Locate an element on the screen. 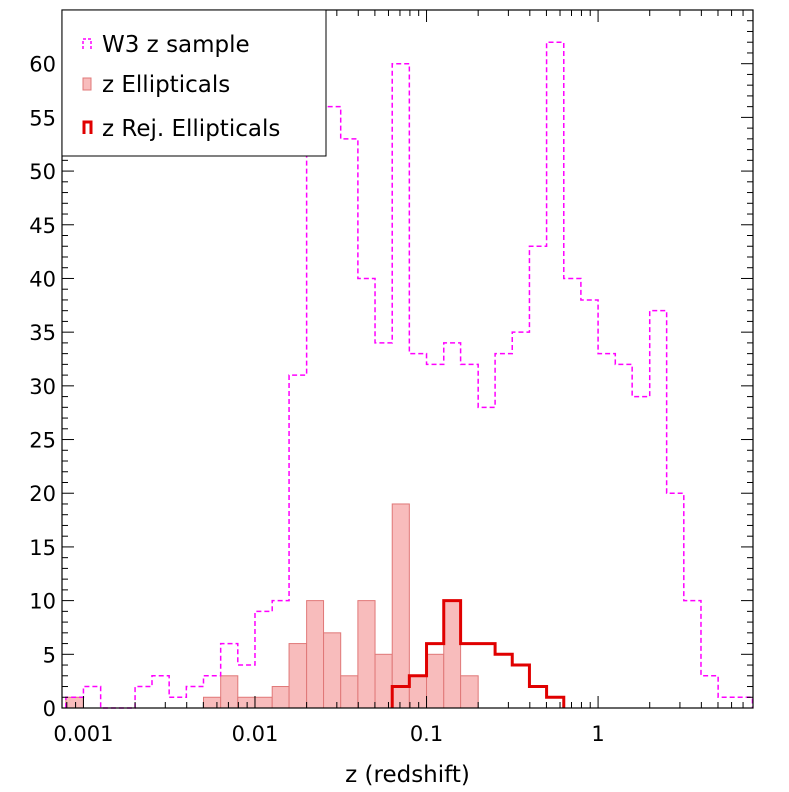 The image size is (789, 792). rejected-ellipticals-step-line is located at coordinates (478, 653).